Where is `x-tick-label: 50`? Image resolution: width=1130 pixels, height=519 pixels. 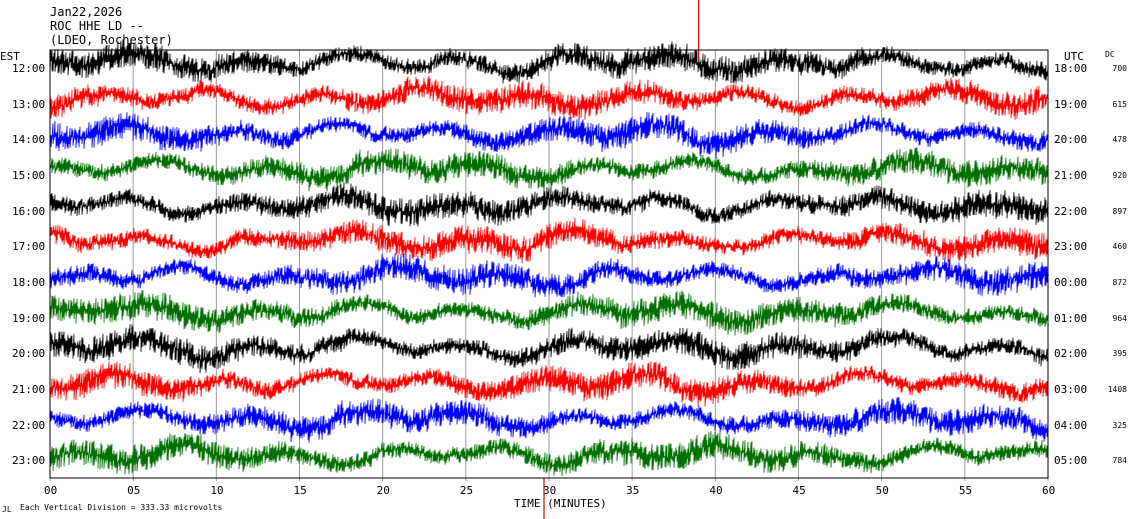 x-tick-label: 50 is located at coordinates (882, 490).